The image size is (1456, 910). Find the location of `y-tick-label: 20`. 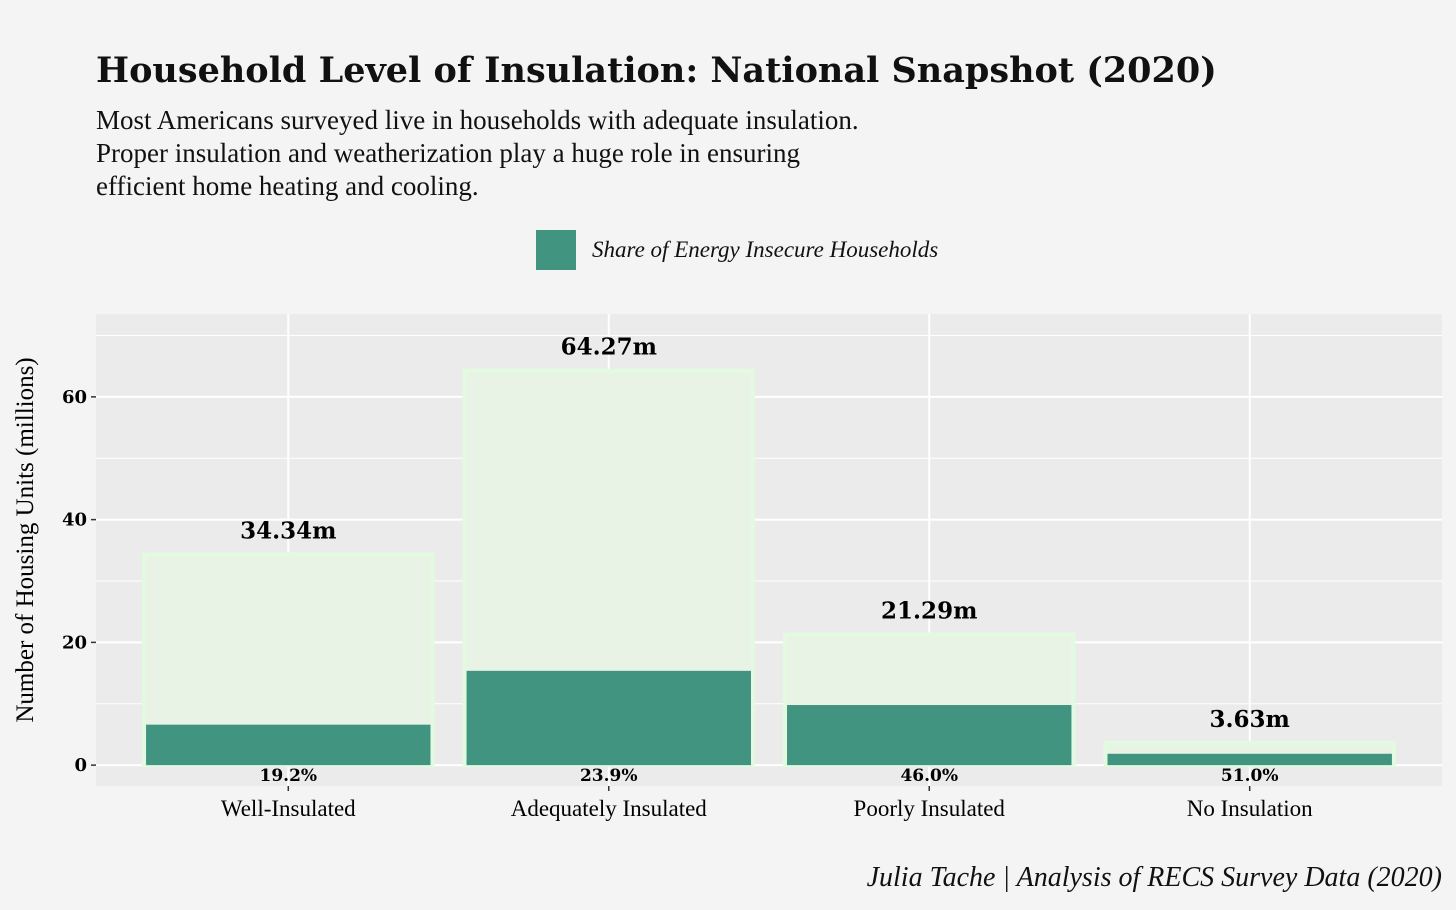

y-tick-label: 20 is located at coordinates (74, 642).